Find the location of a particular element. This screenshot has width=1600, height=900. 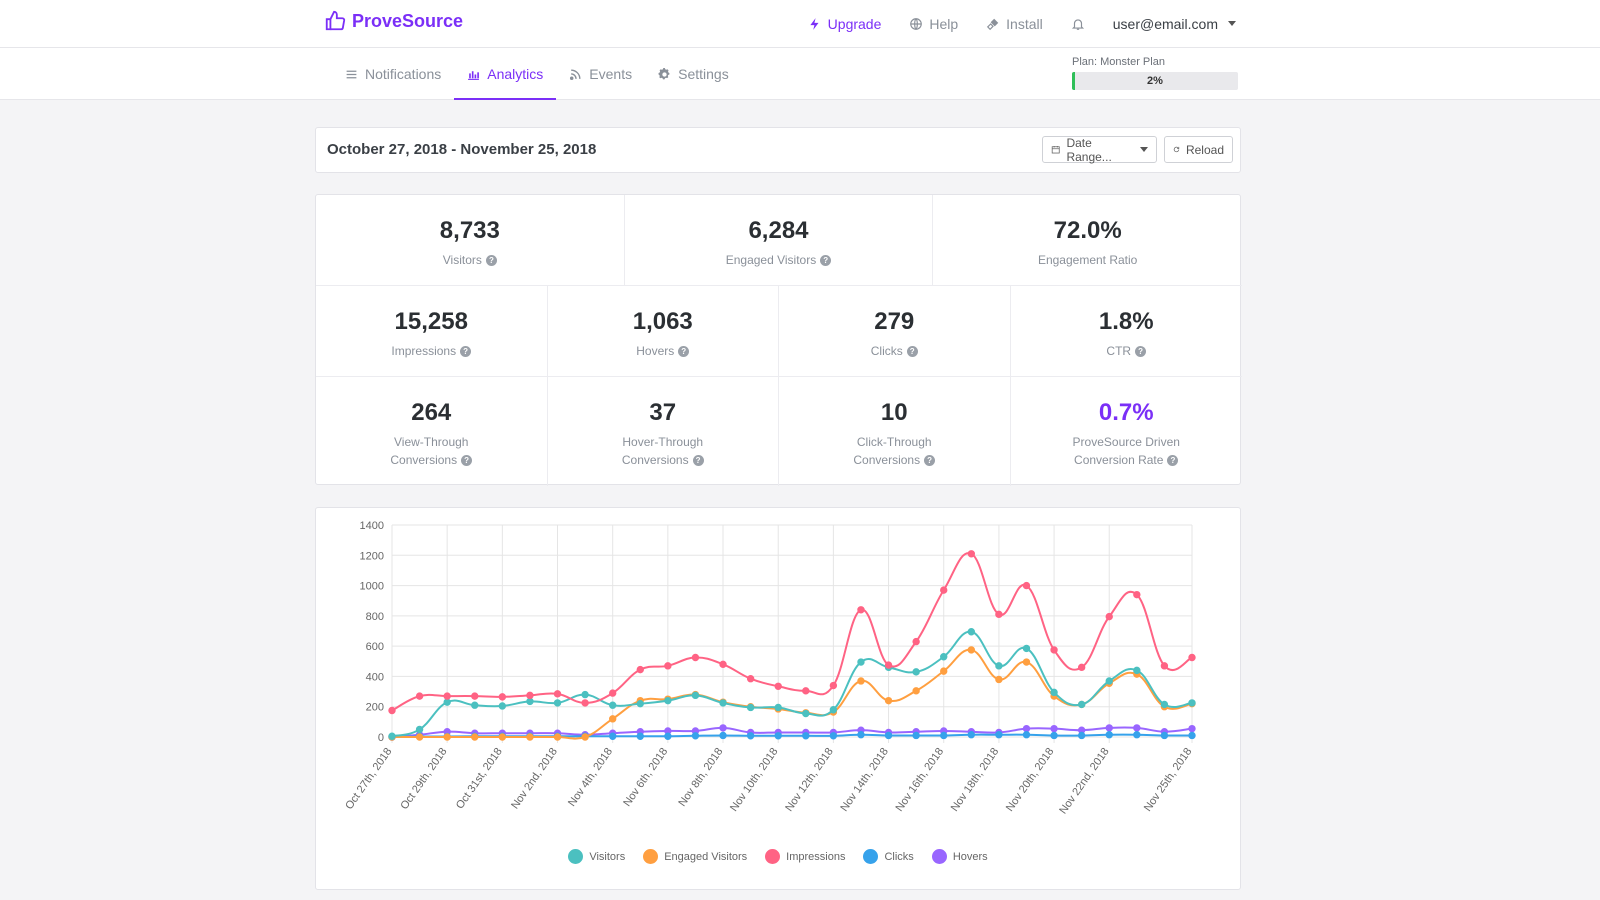

stat-label: Hover-Through is located at coordinates (663, 442).